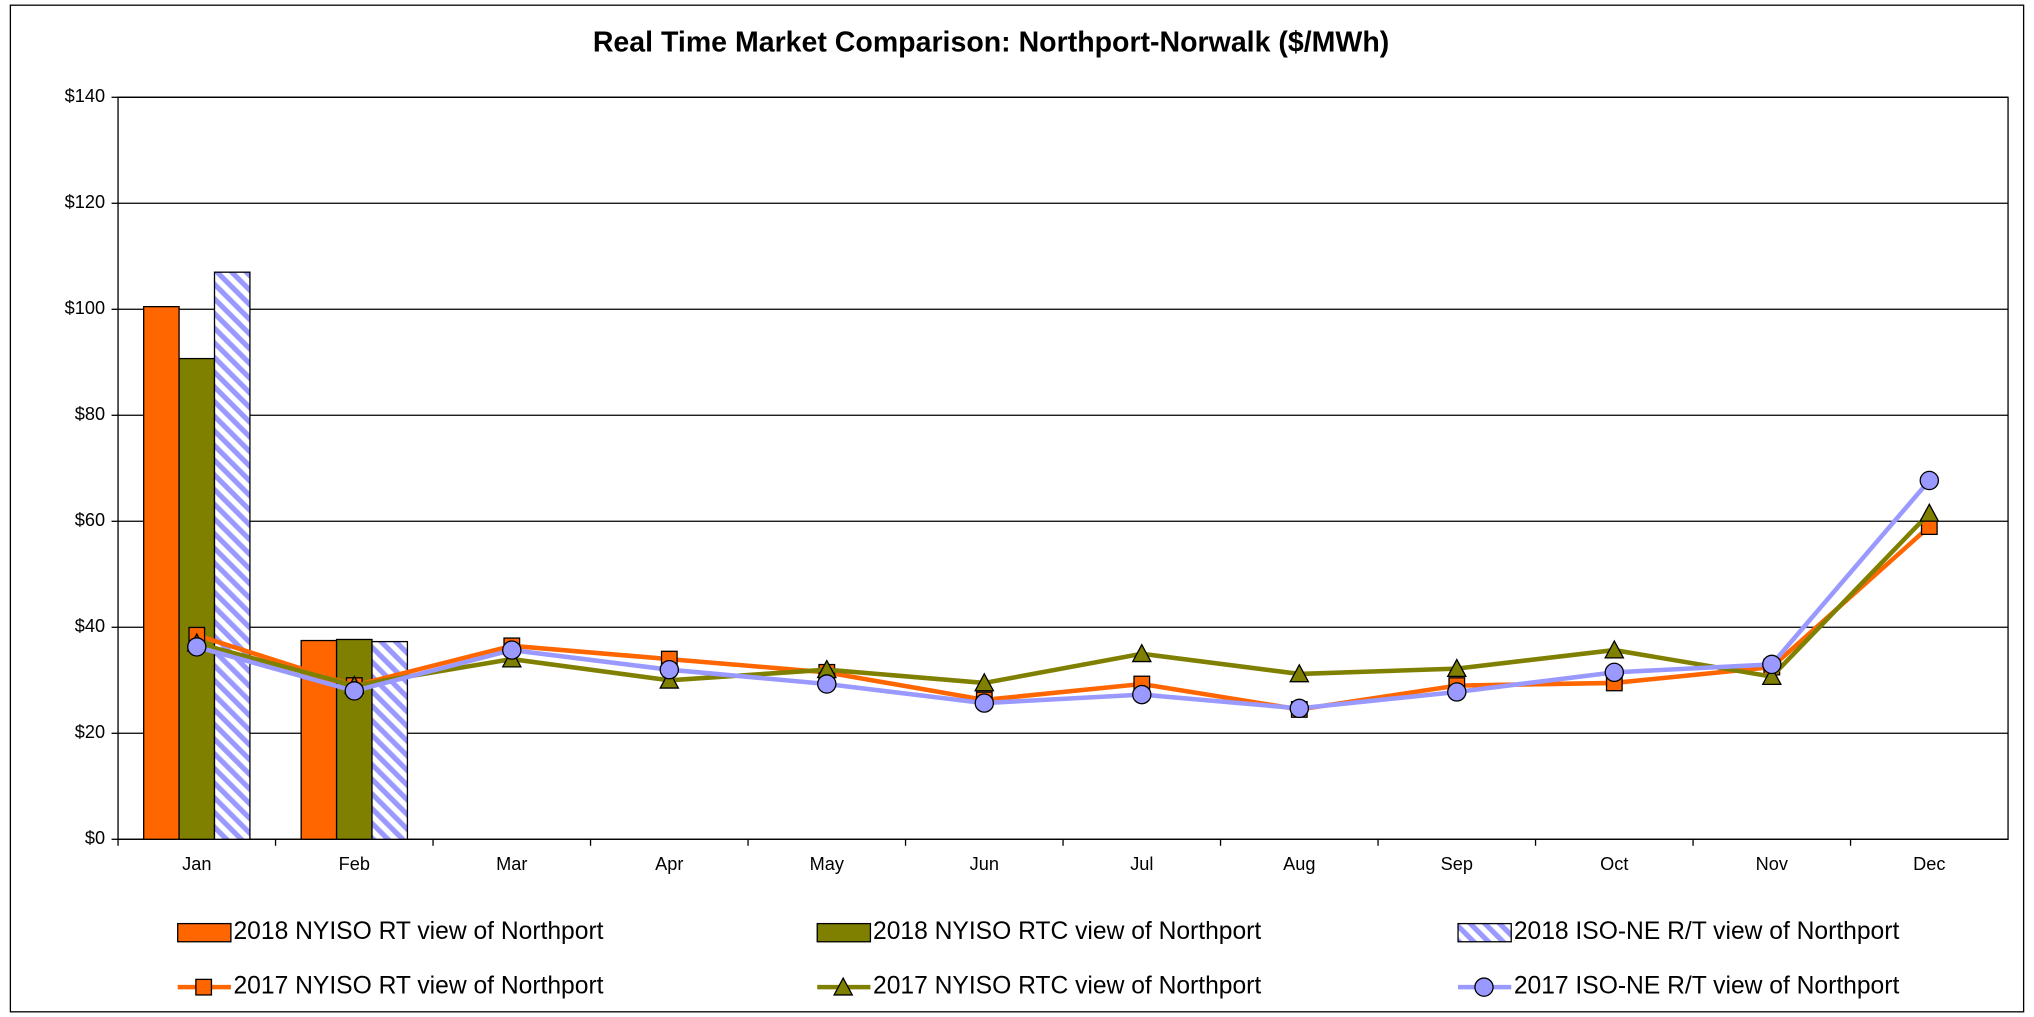 The width and height of the screenshot is (2034, 1017). What do you see at coordinates (354, 864) in the screenshot?
I see `x-tick-label: Feb` at bounding box center [354, 864].